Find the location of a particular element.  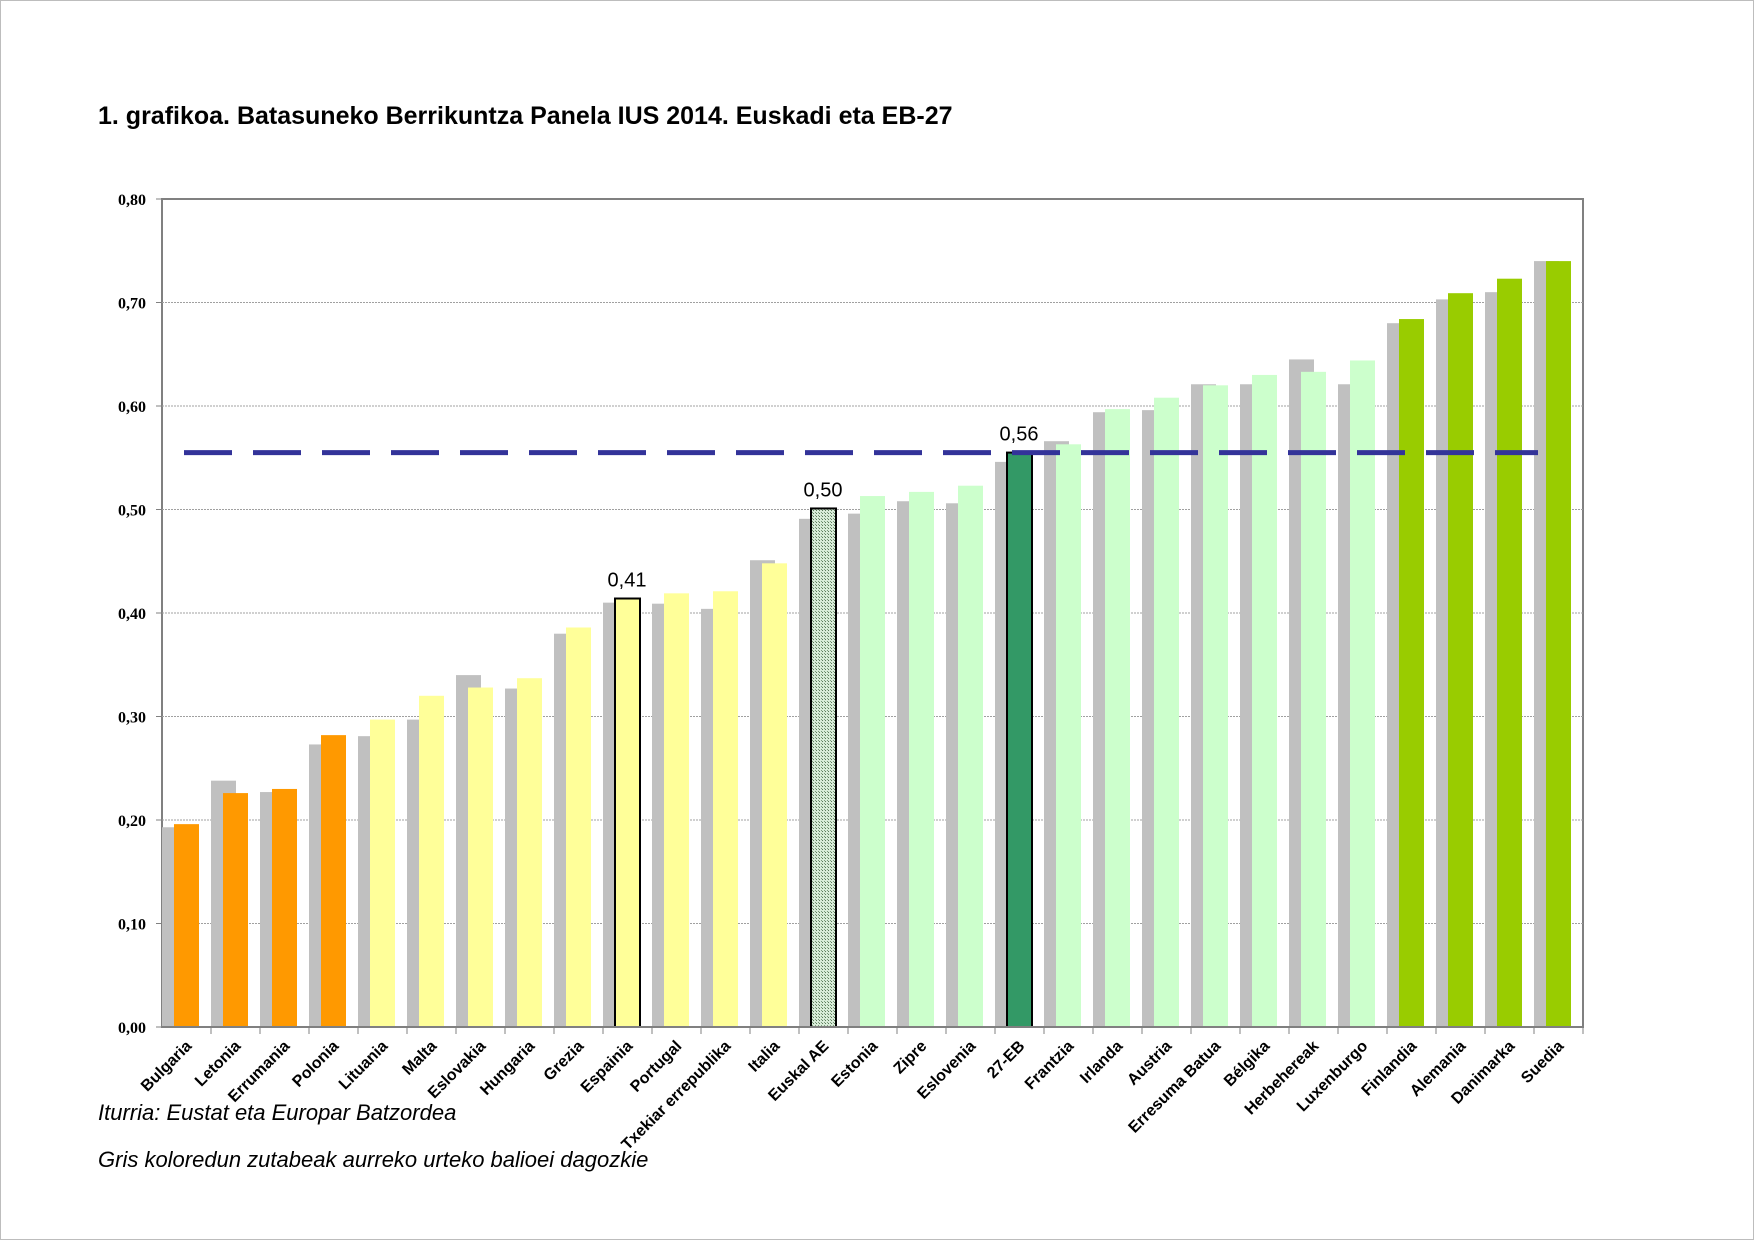

x-tick-label: Grezia is located at coordinates (564, 1061).